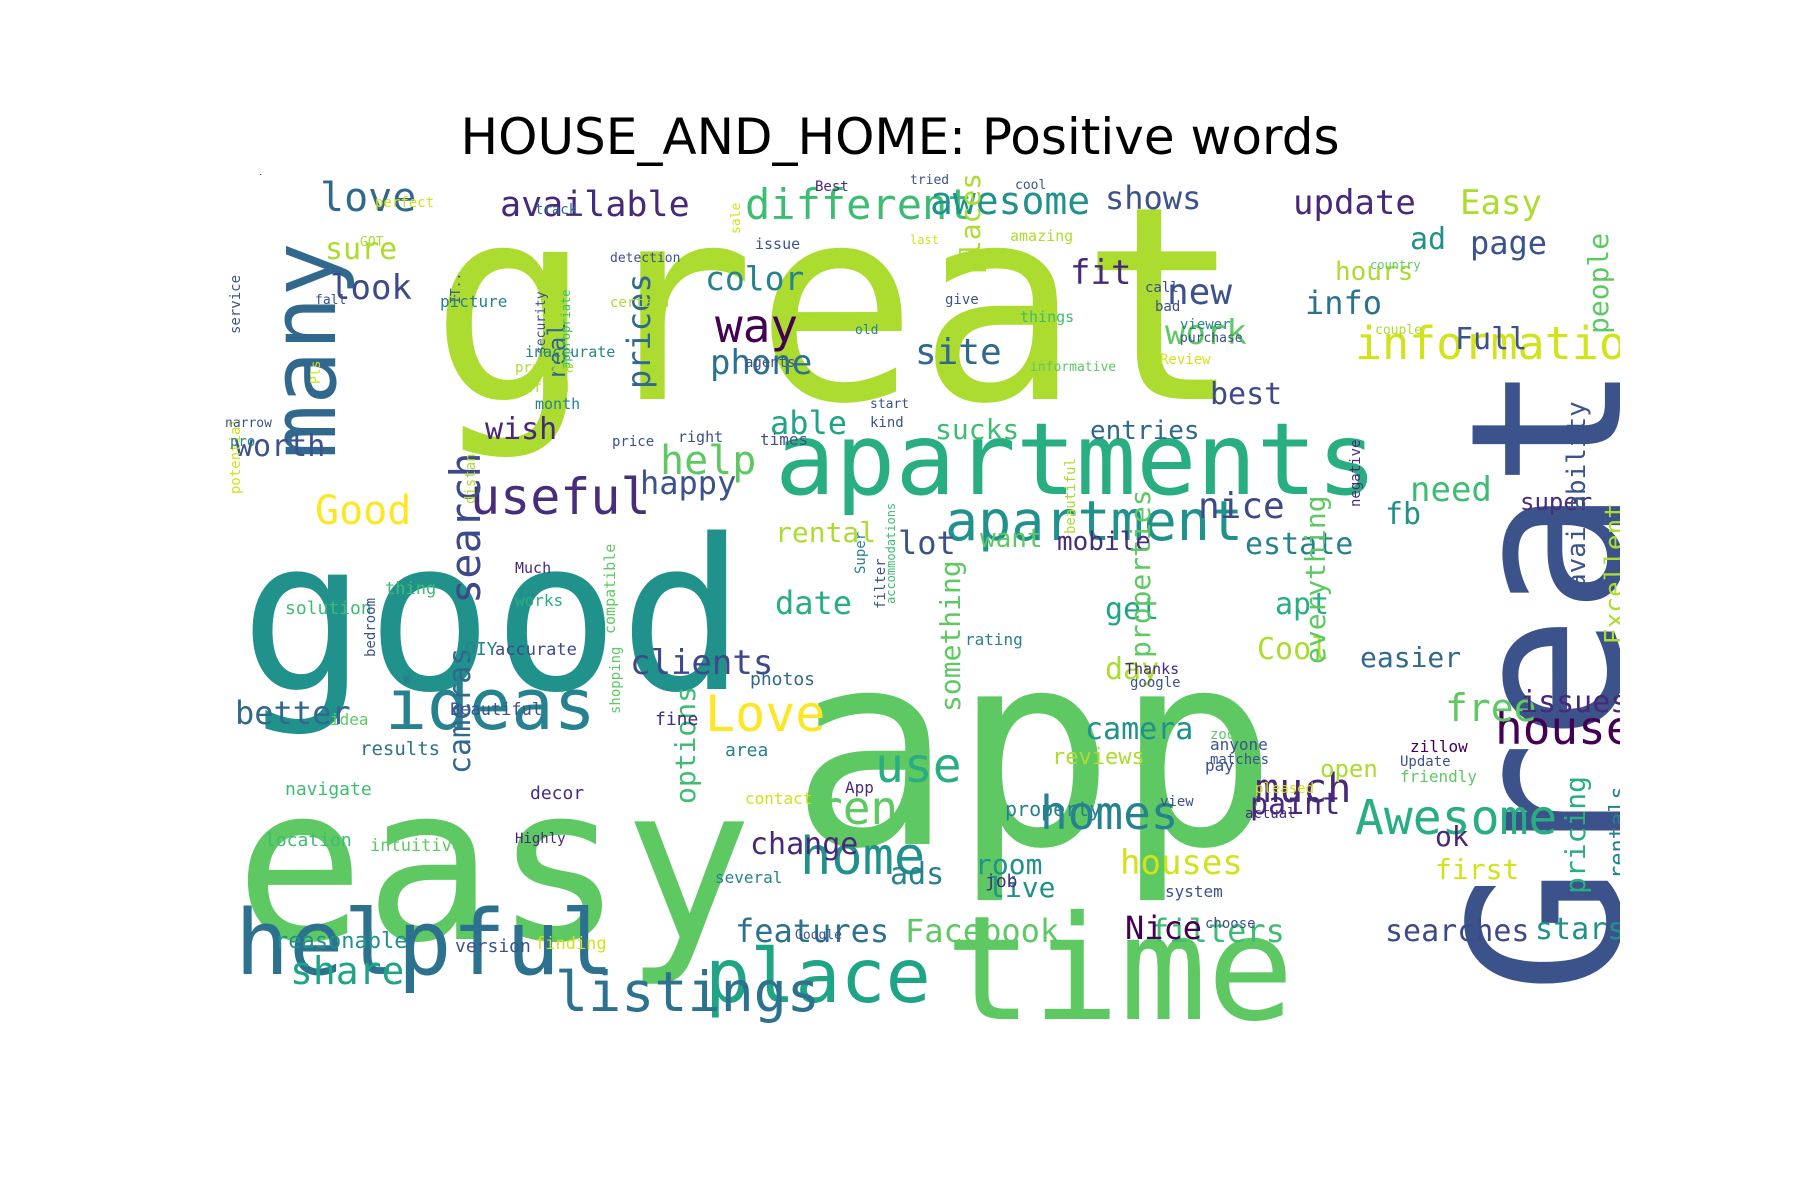 The image size is (1800, 1200). I want to click on word-home: home, so click(862, 857).